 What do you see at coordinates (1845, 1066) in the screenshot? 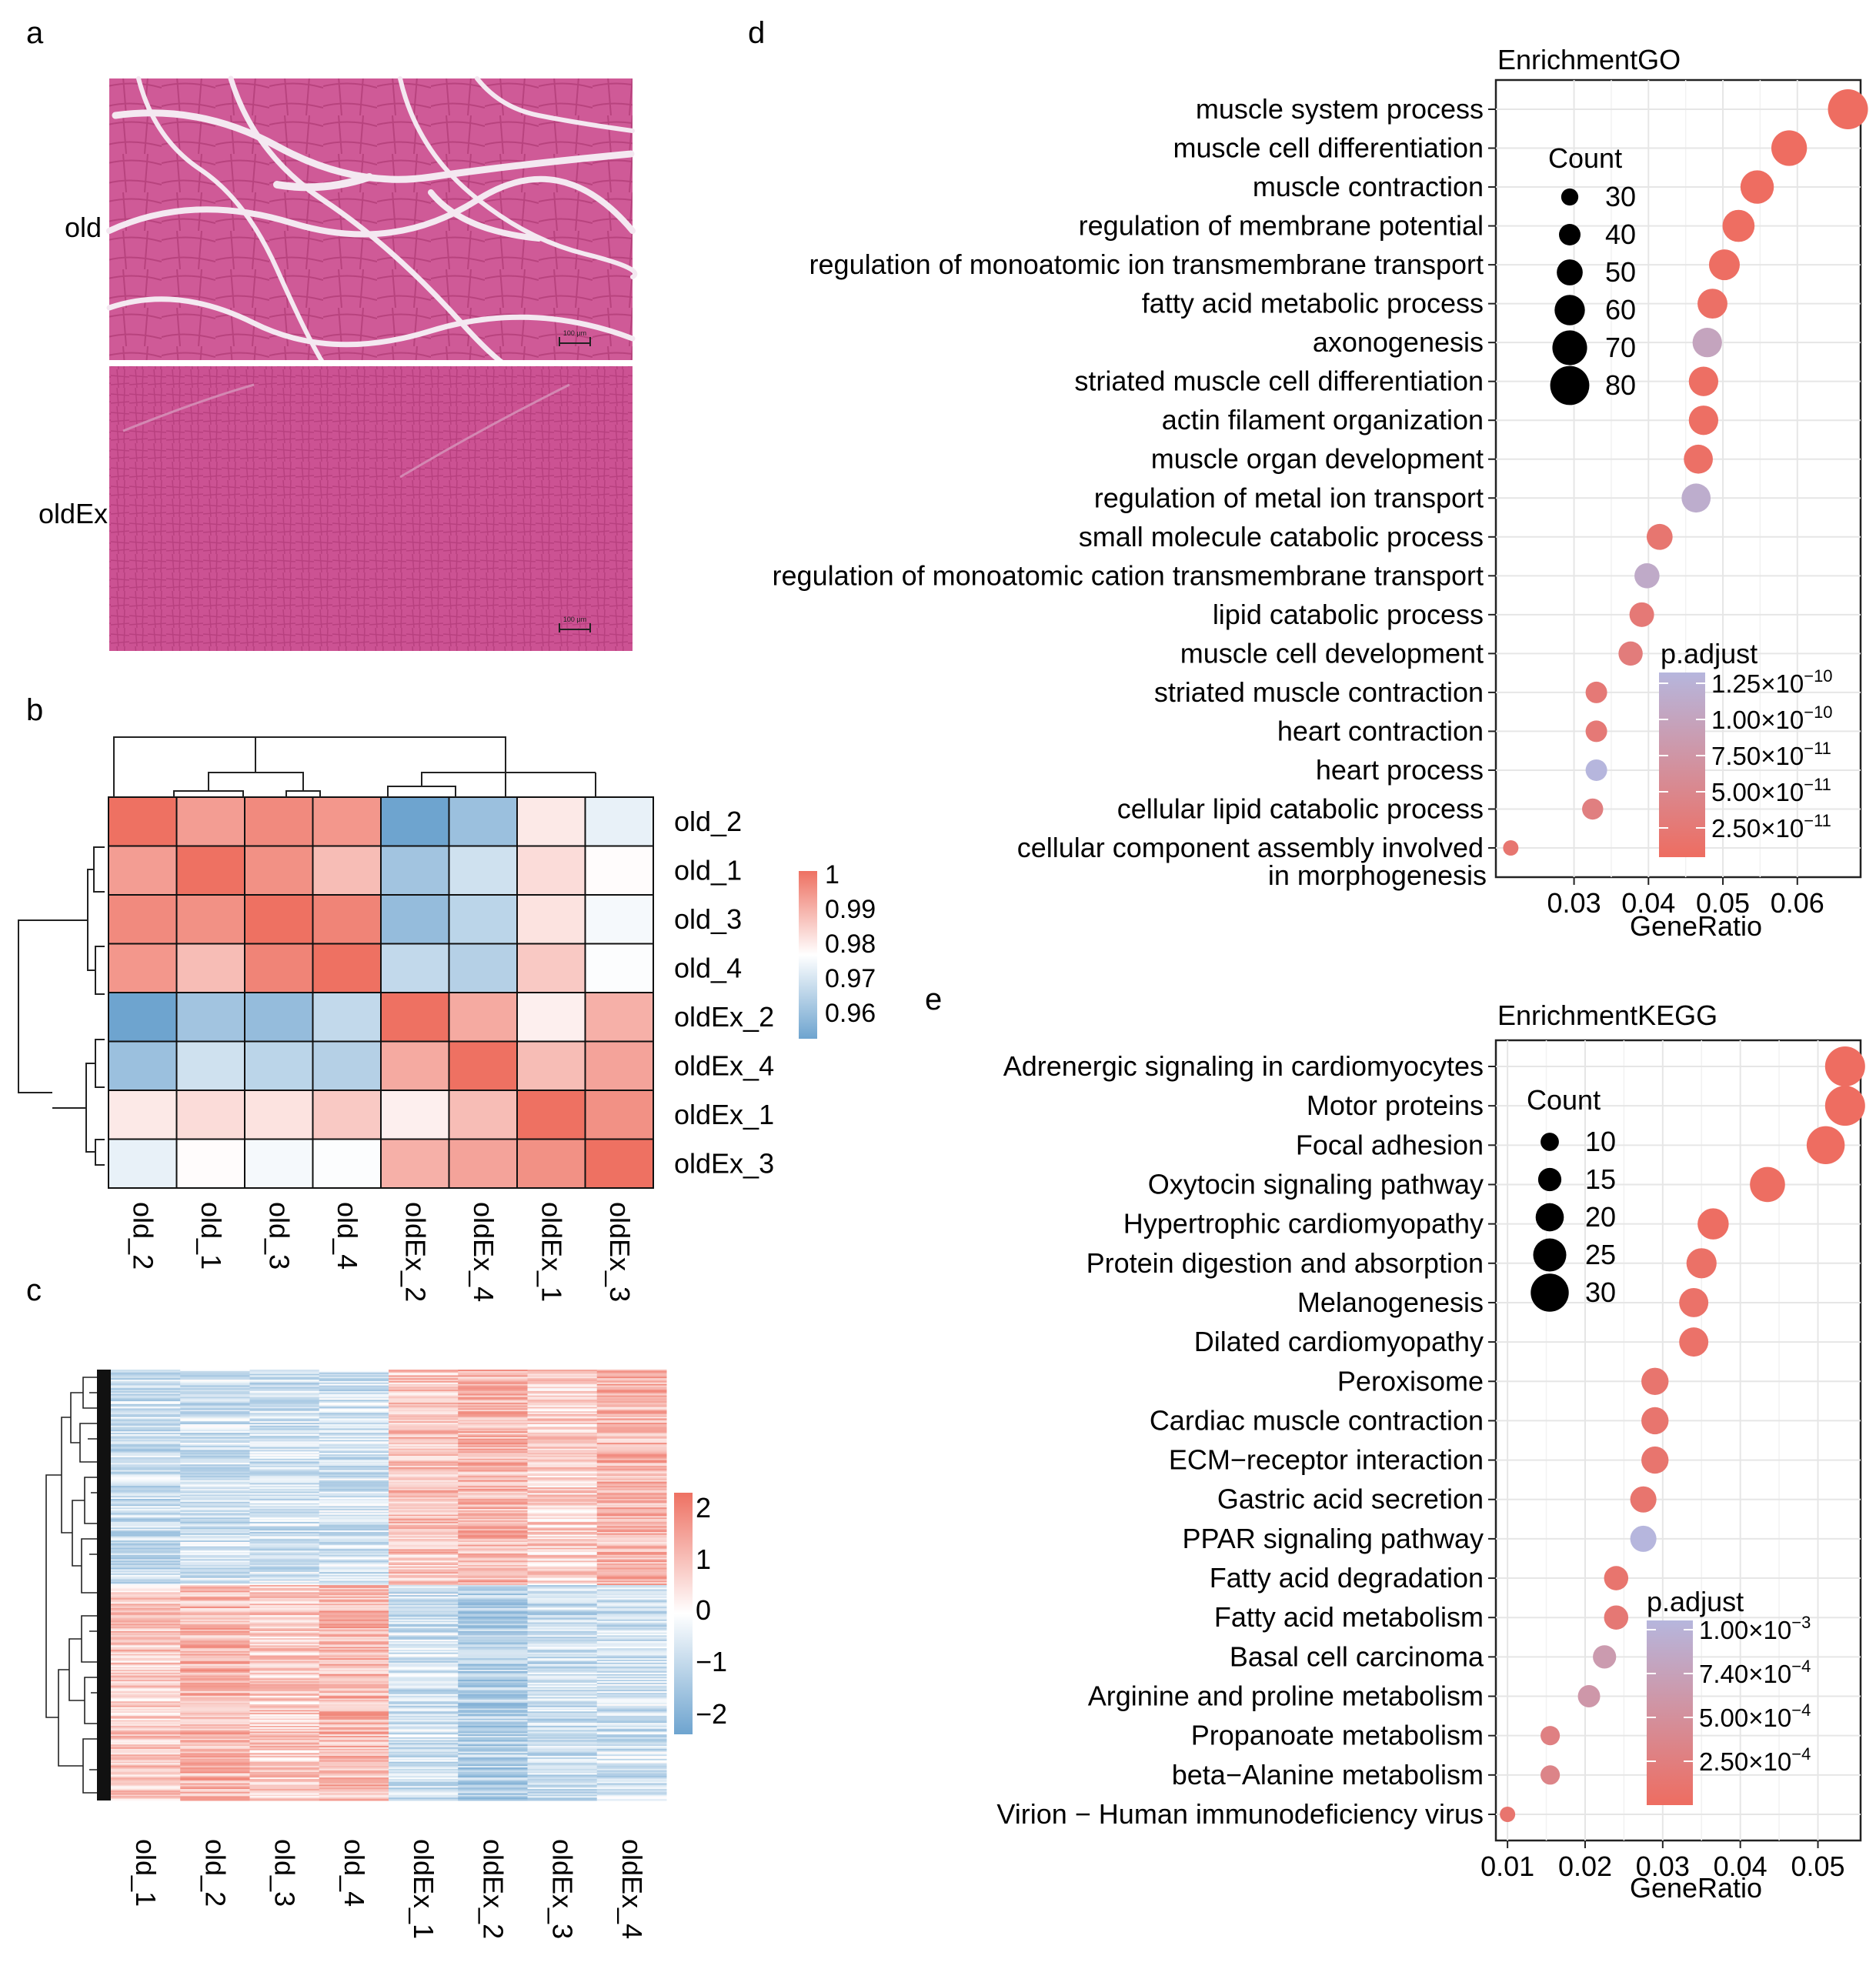
I see `kegg-point-adrenergic-signaling-in-cardiomyocytes` at bounding box center [1845, 1066].